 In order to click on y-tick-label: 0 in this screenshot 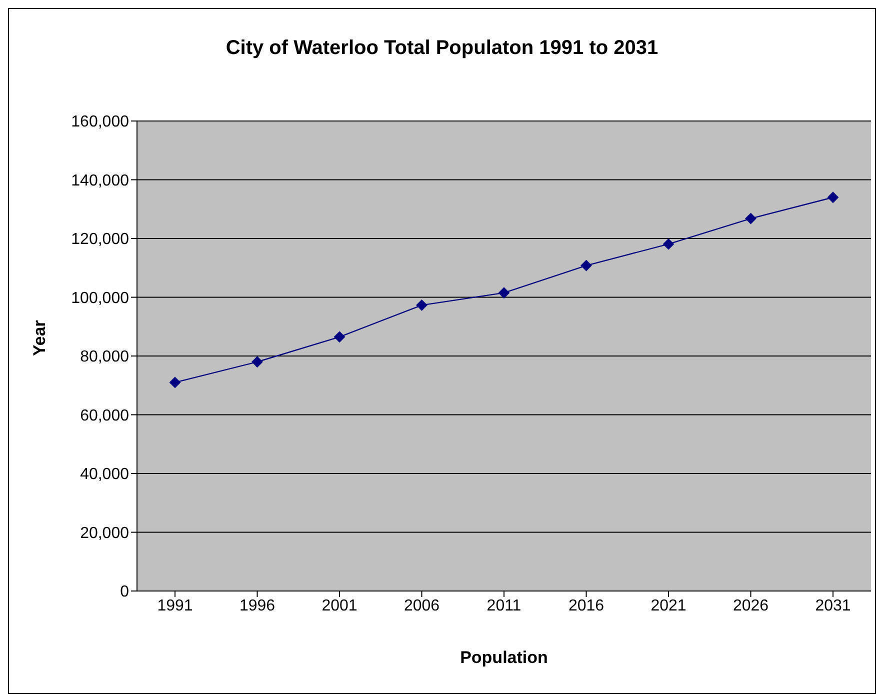, I will do `click(125, 592)`.